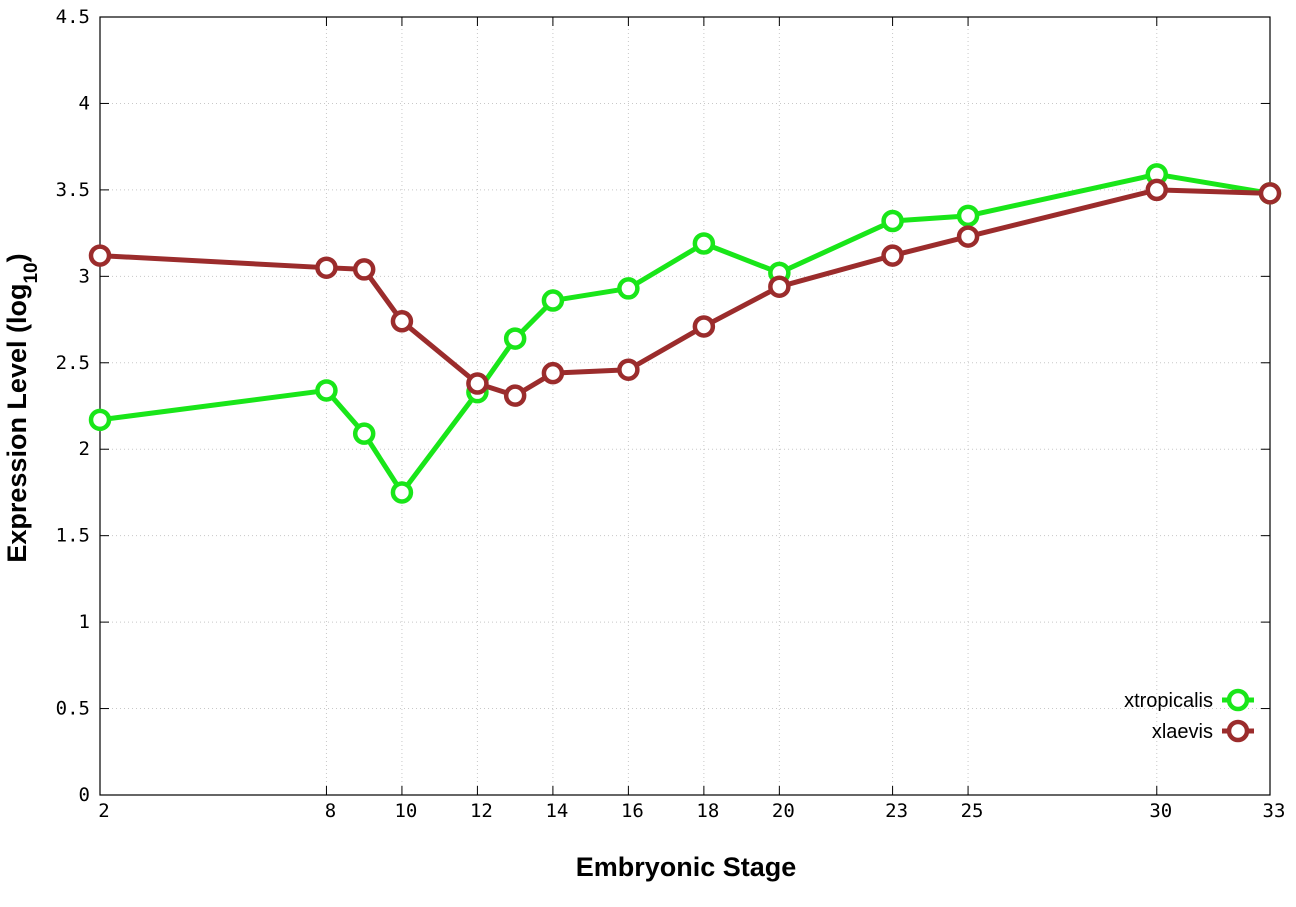 This screenshot has height=907, width=1296. What do you see at coordinates (1238, 731) in the screenshot?
I see `legend-marker-xlaevis` at bounding box center [1238, 731].